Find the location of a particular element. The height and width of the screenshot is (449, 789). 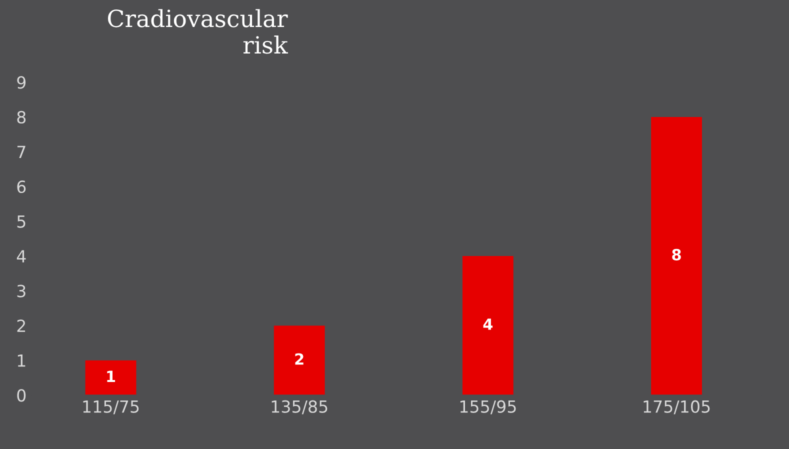

x-tick-label: 115/75 is located at coordinates (111, 407).